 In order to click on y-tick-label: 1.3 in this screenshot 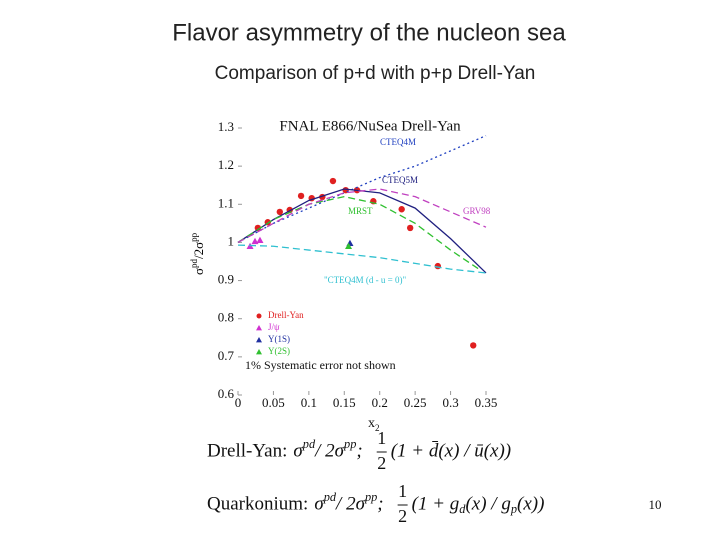, I will do `click(226, 126)`.